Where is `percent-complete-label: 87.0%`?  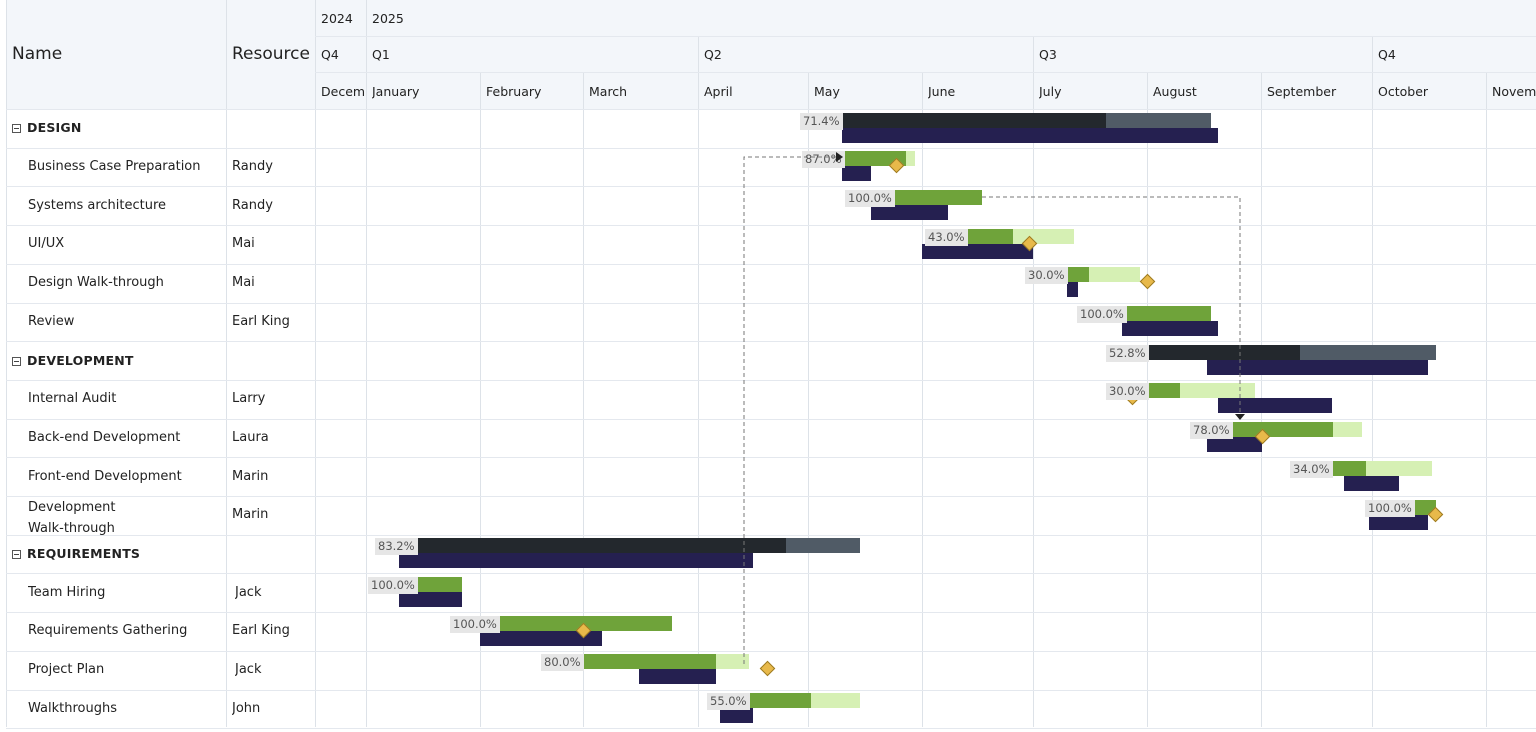 percent-complete-label: 87.0% is located at coordinates (823, 160).